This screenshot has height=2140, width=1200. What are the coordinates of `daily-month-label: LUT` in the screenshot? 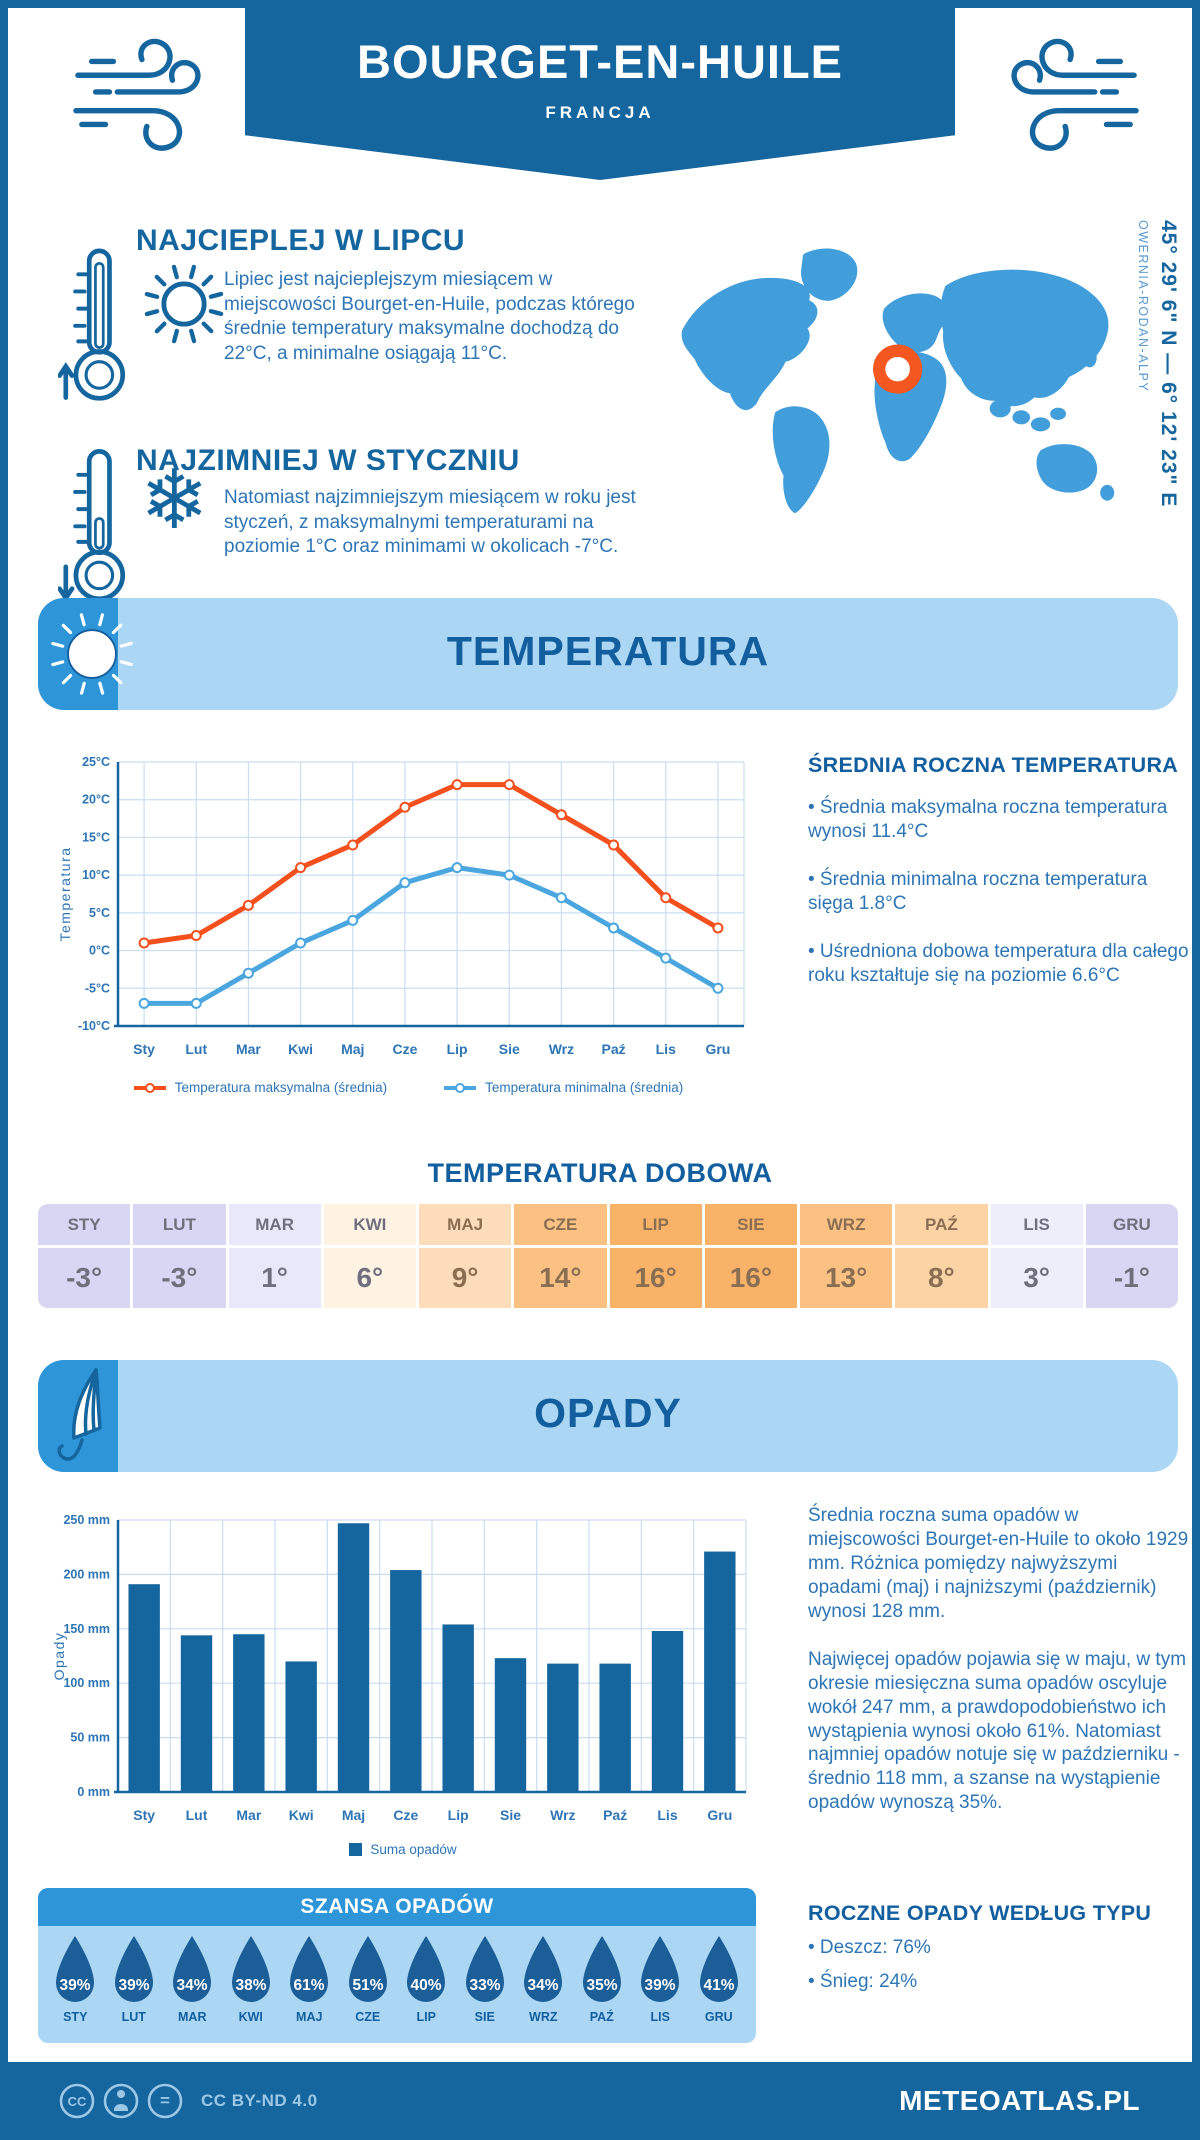 It's located at (179, 1226).